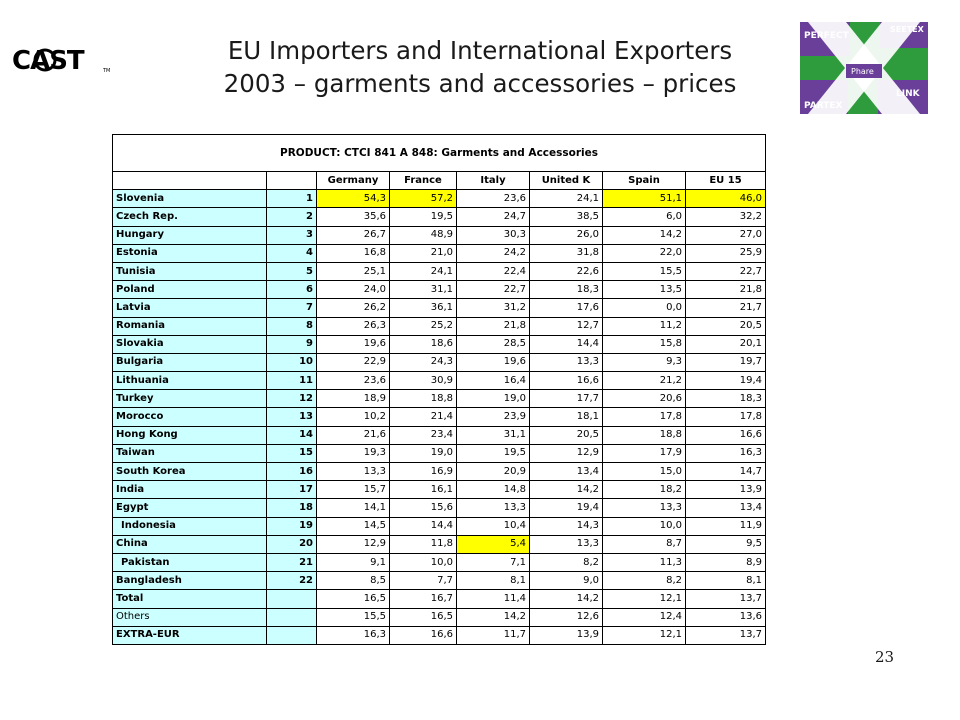 This screenshot has height=720, width=960. What do you see at coordinates (291, 217) in the screenshot?
I see `rank-cell: 2` at bounding box center [291, 217].